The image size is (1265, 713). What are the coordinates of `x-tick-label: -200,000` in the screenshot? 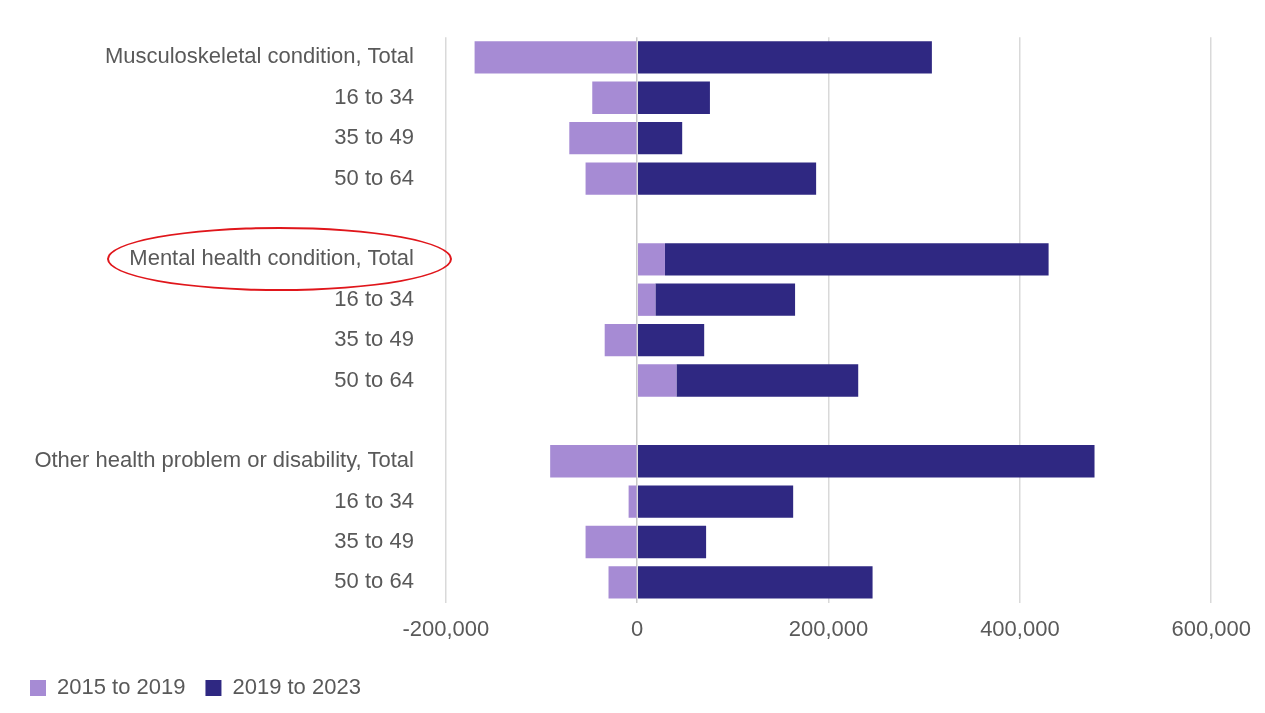 It's located at (446, 628).